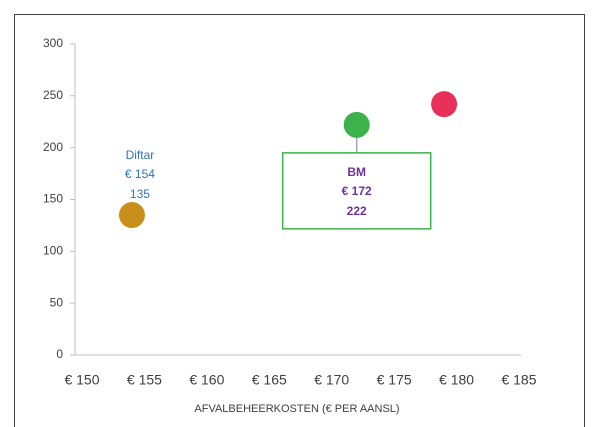 The image size is (595, 427). I want to click on y-tick-label: 300, so click(53, 43).